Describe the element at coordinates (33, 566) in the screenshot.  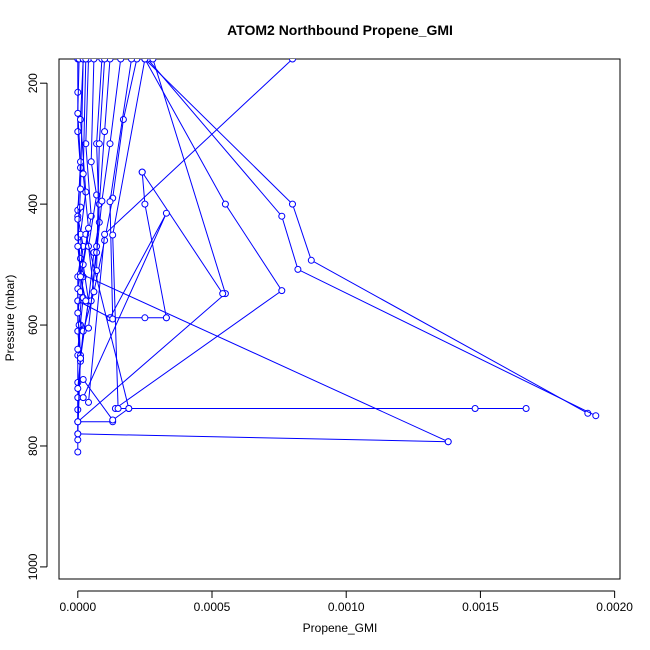
I see `y-tick-label: 1000` at that location.